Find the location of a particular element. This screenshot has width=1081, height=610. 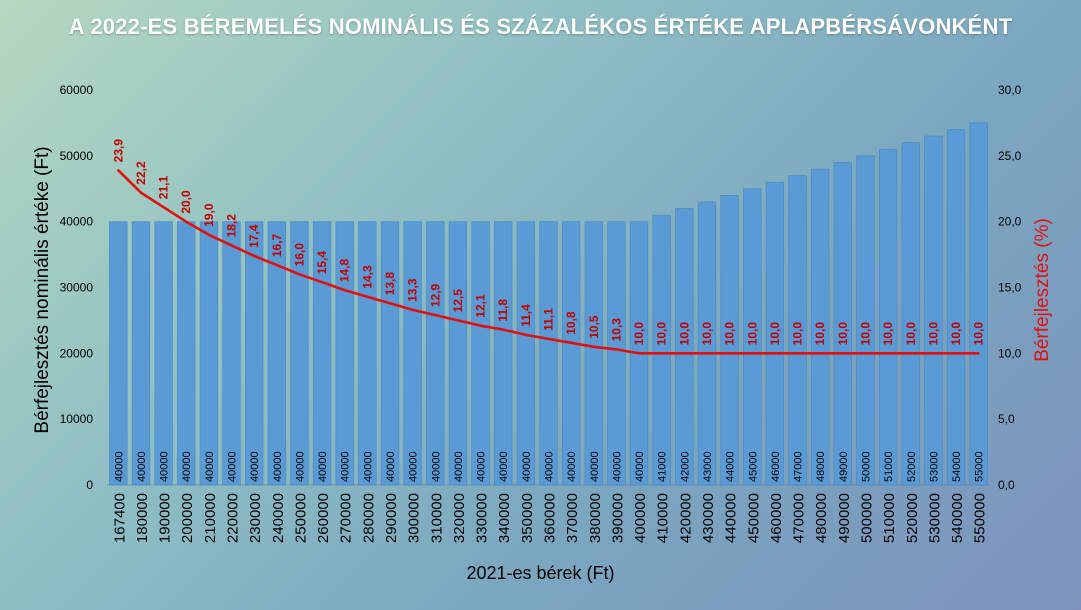

line-value-label: 10,3 is located at coordinates (616, 330).